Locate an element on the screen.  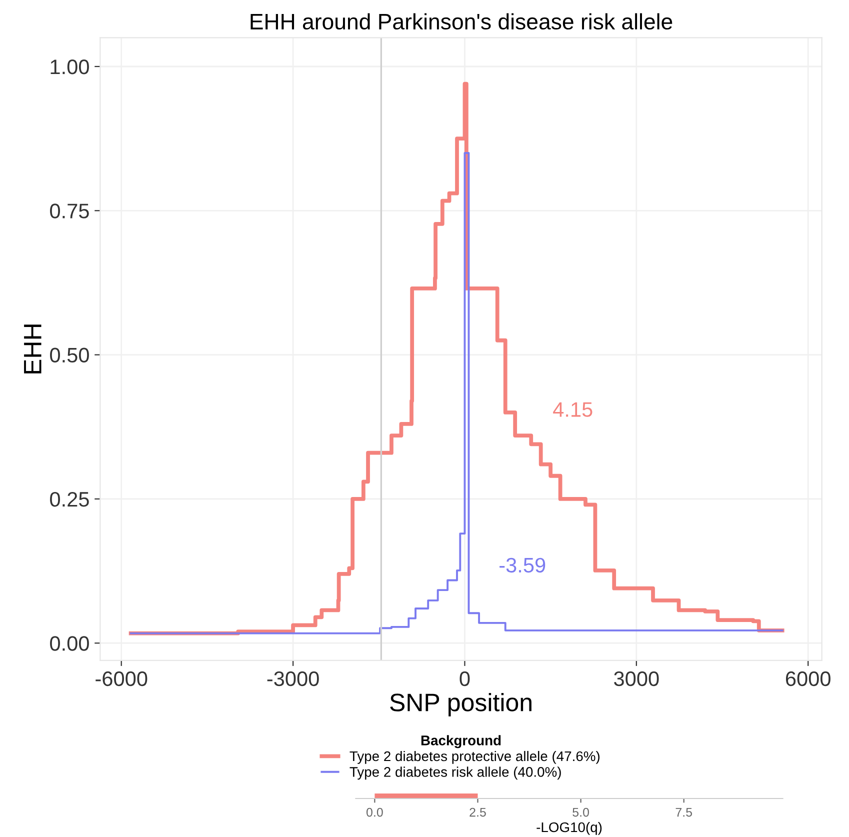
y-tick-label: 0.75 is located at coordinates (69, 211).